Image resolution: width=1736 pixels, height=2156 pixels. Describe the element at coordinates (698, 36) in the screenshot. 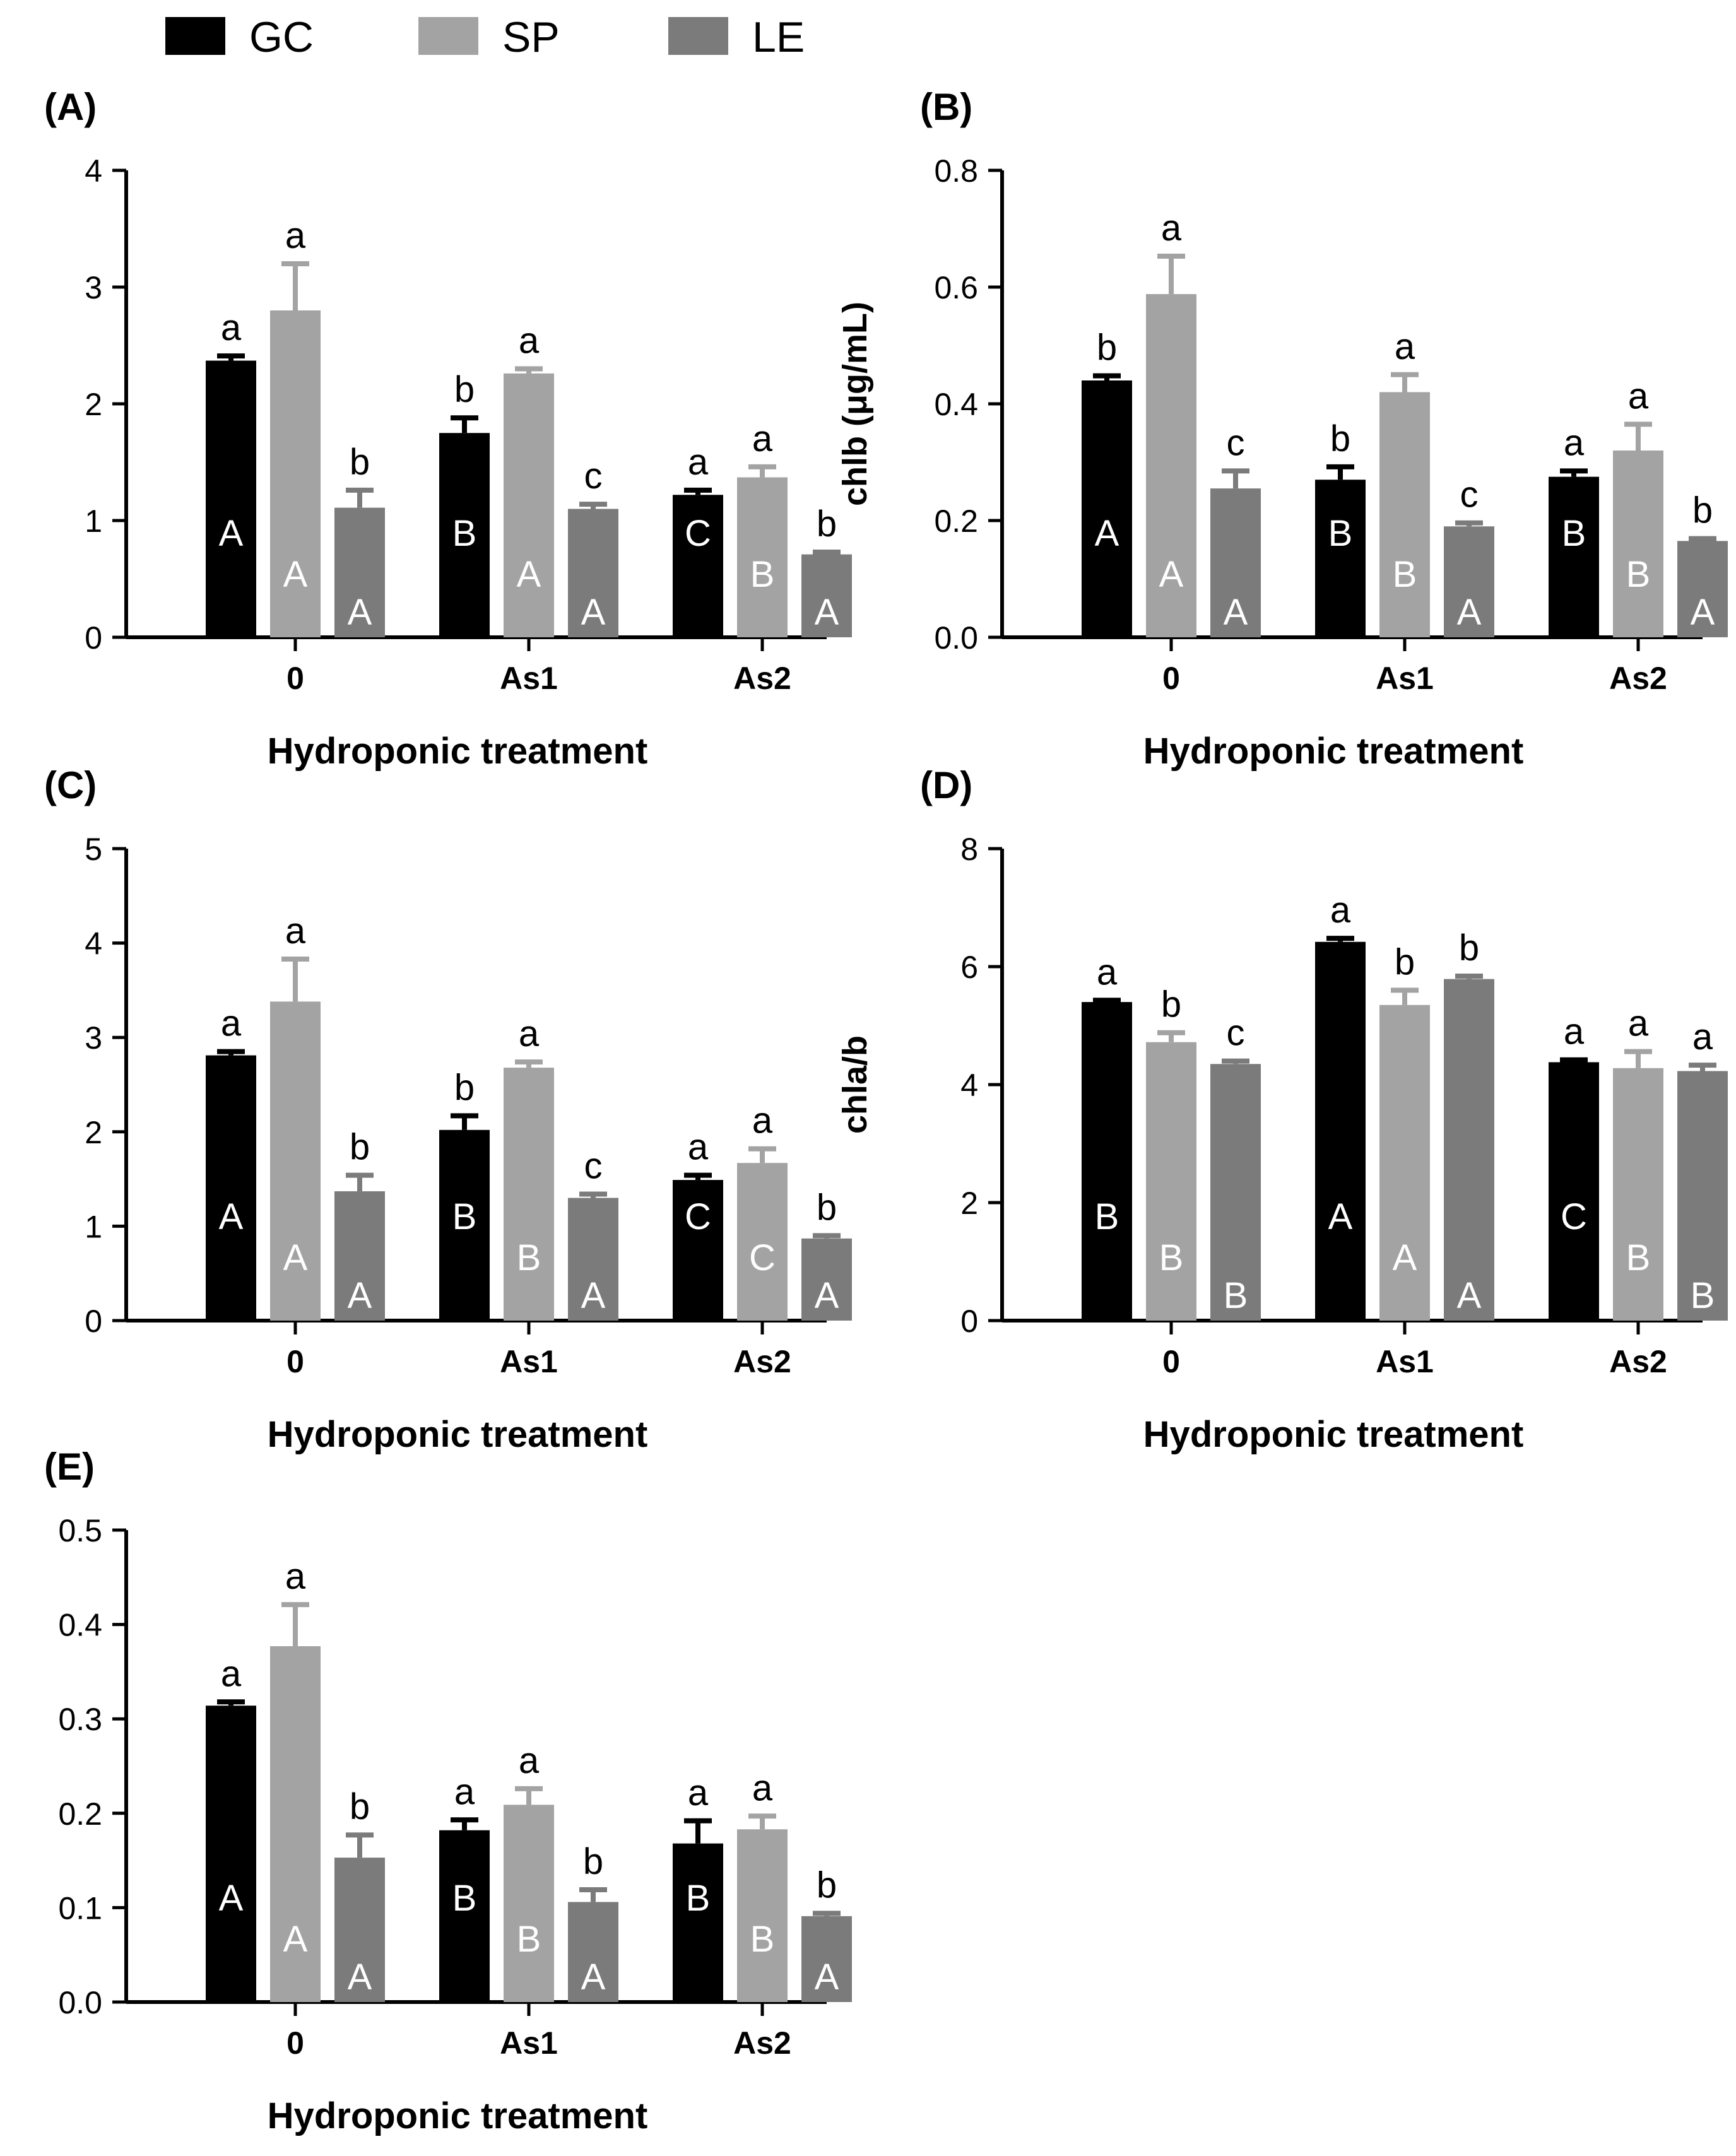

I see `legend-swatch-le` at that location.